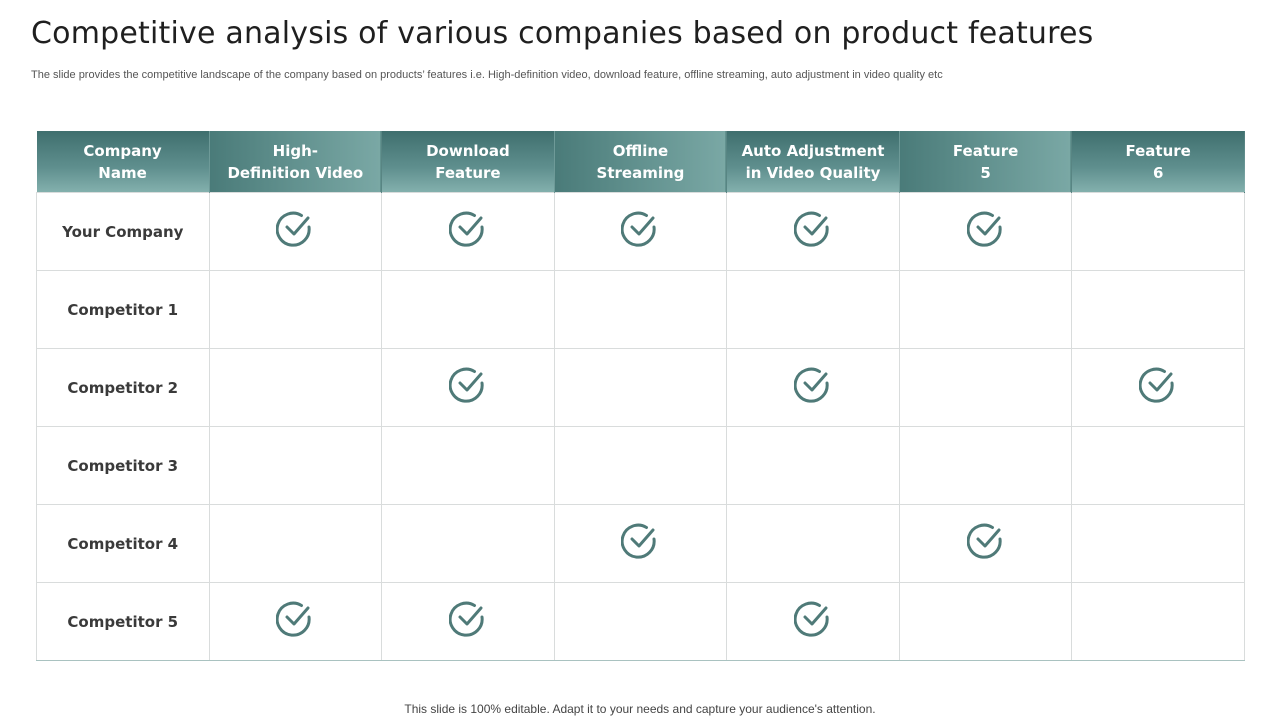 The width and height of the screenshot is (1280, 720). I want to click on column-header-line: Company, so click(122, 150).